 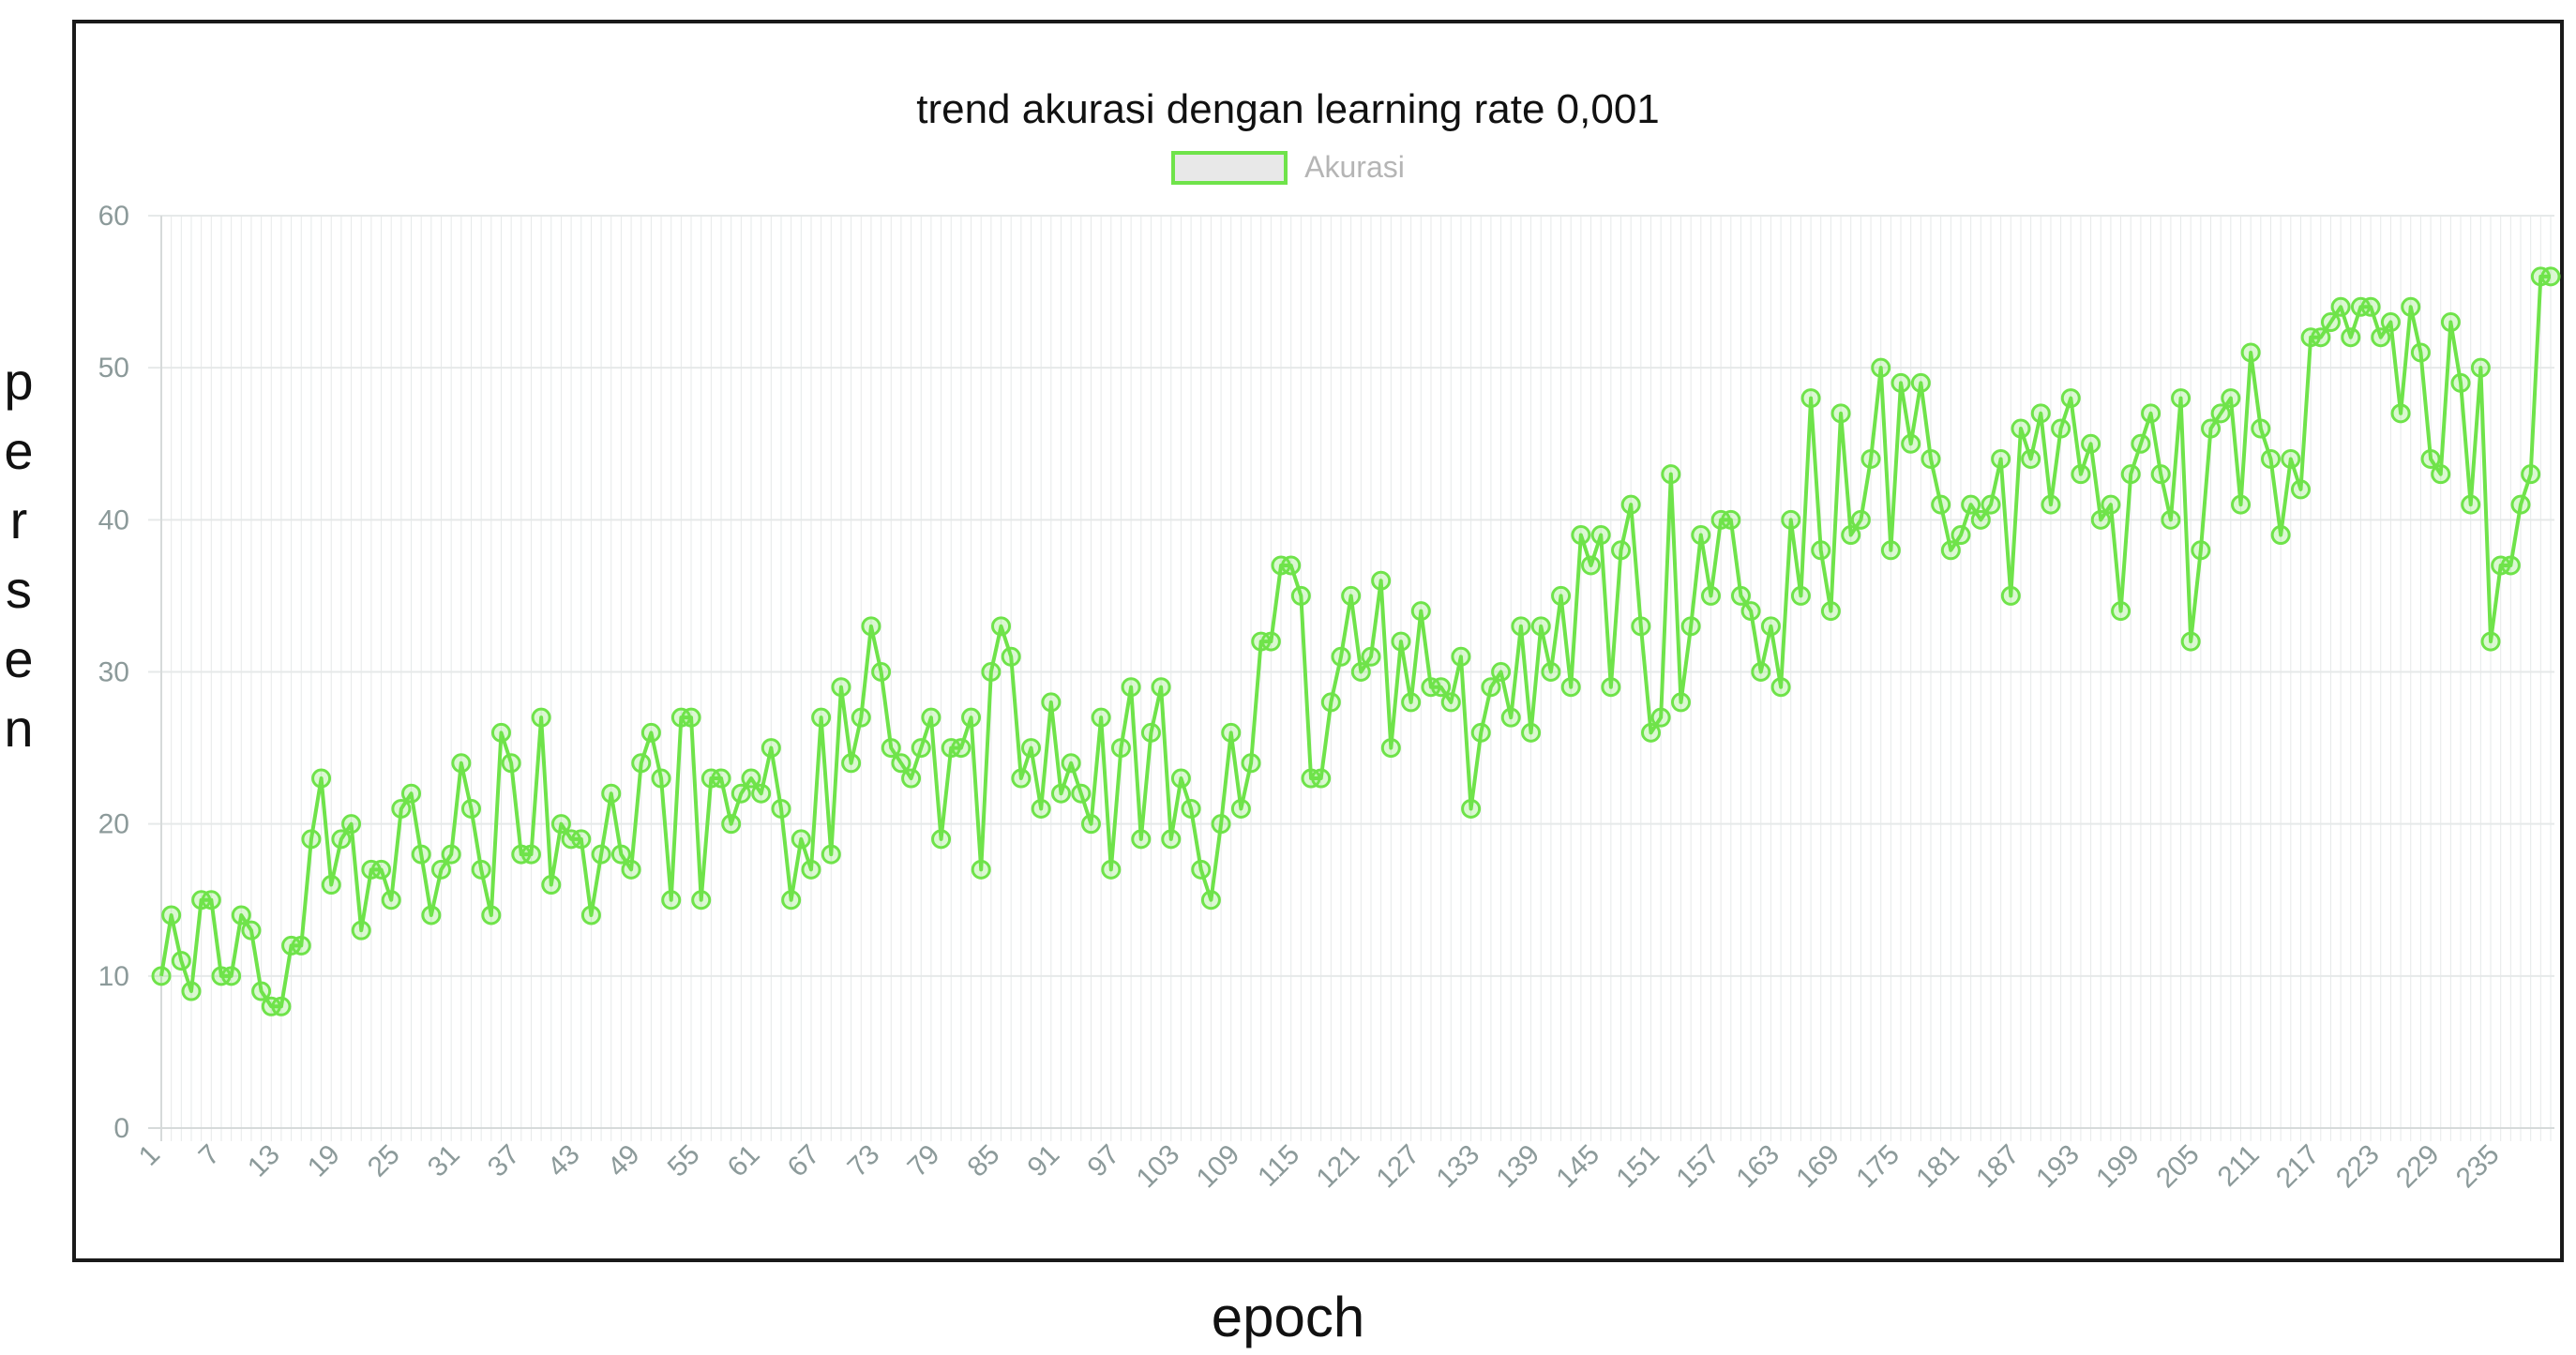 What do you see at coordinates (1517, 1167) in the screenshot?
I see `x-tick-label: 139` at bounding box center [1517, 1167].